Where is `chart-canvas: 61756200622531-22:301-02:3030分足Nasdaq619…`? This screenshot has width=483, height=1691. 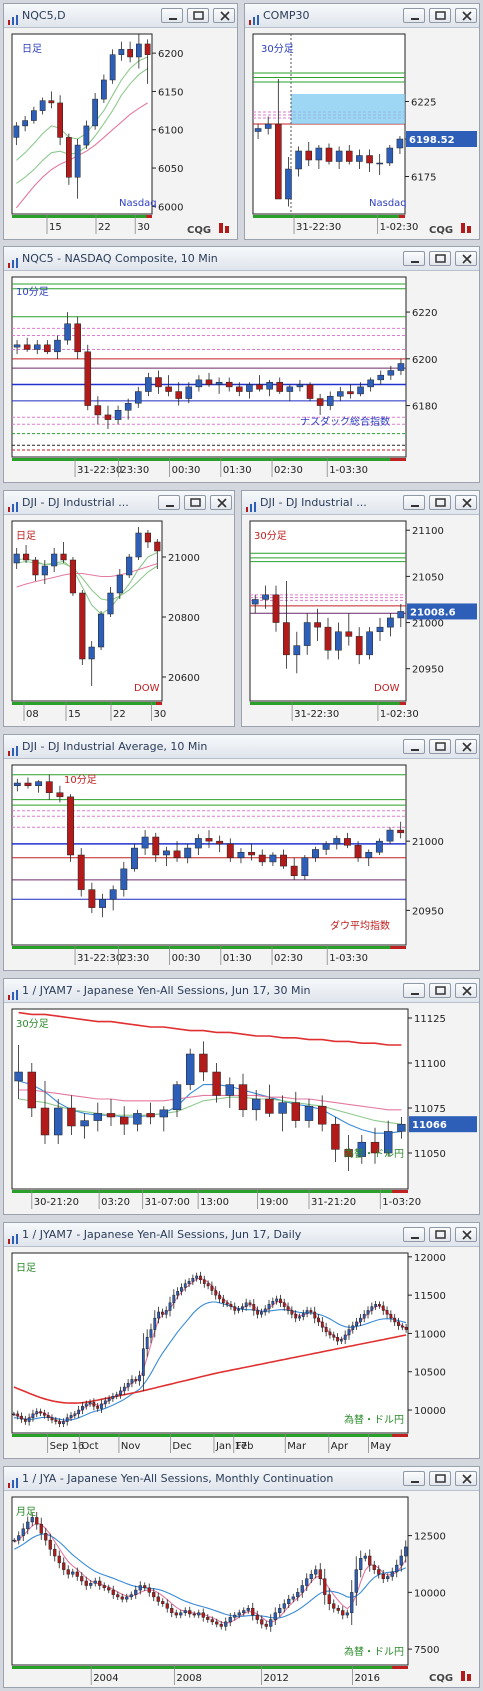 chart-canvas: 61756200622531-22:301-02:3030分足Nasdaq619… is located at coordinates (362, 121).